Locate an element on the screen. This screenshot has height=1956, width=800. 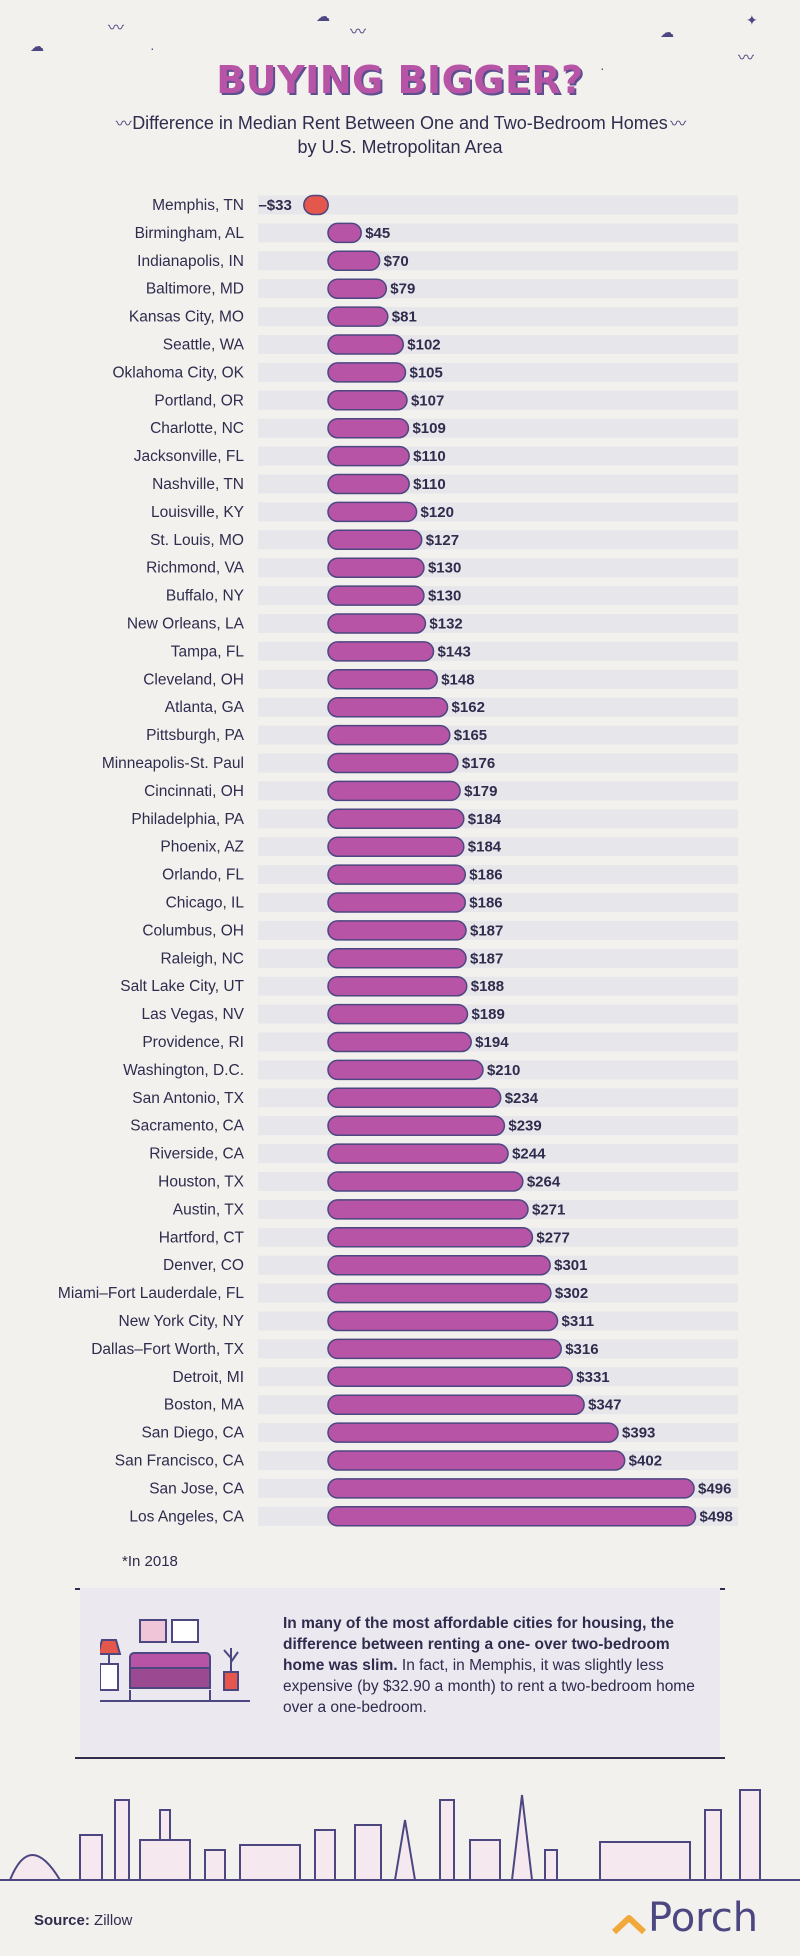
category-label: Los Angeles, CA is located at coordinates (186, 1516).